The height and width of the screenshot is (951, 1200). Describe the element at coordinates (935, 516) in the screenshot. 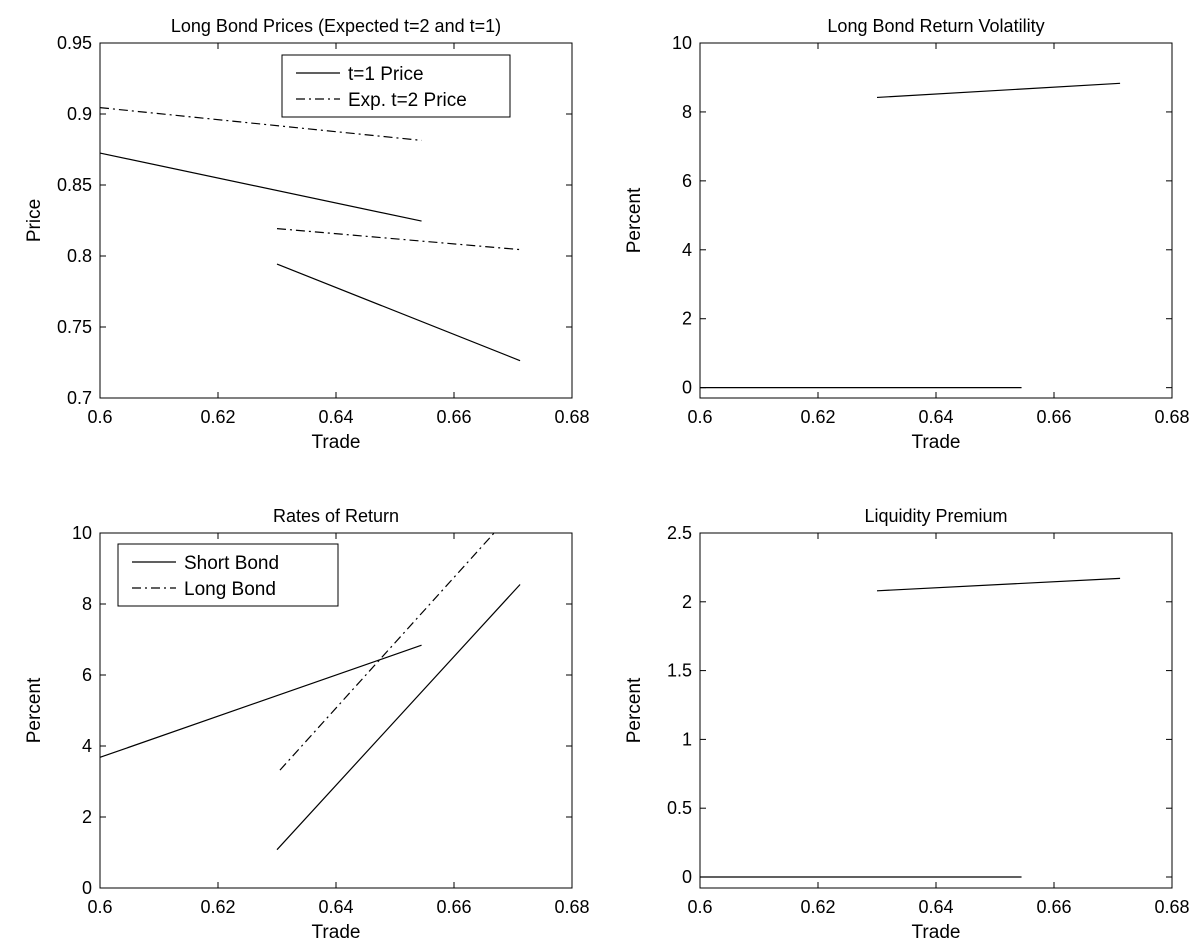

I see `chart-title: Liquidity Premium` at that location.